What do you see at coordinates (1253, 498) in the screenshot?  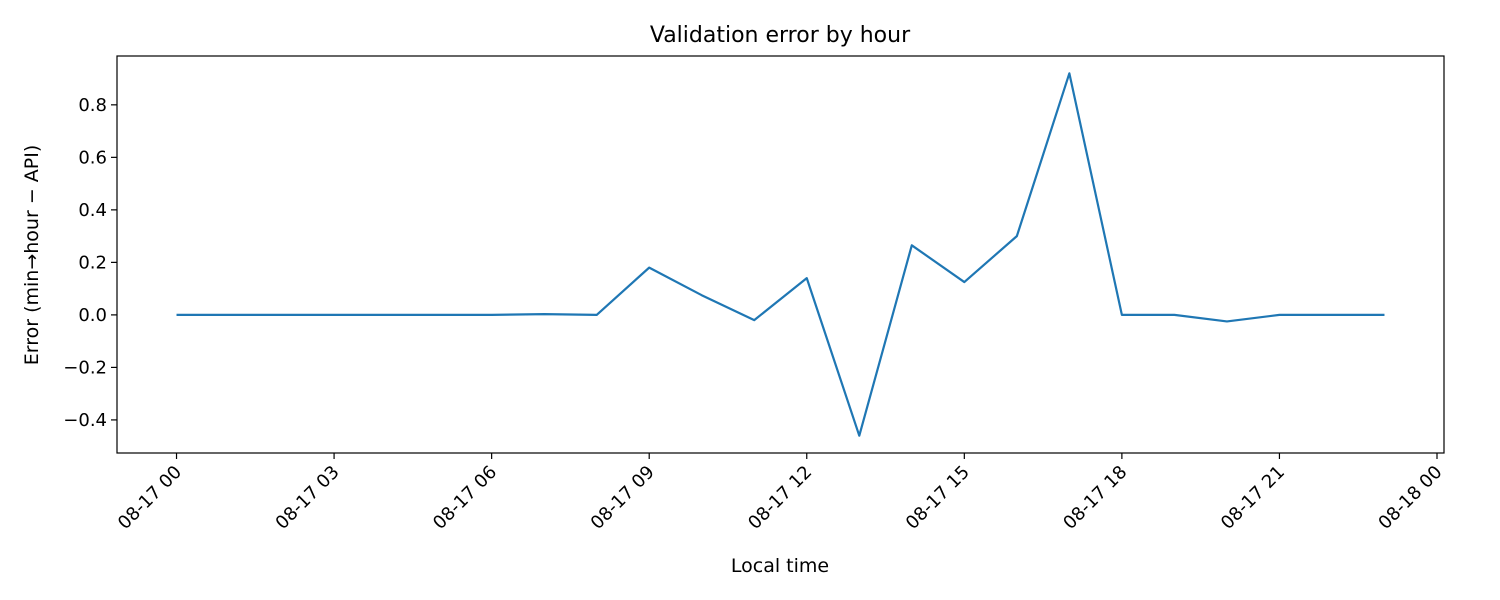 I see `x-tick-label: 08-17 21` at bounding box center [1253, 498].